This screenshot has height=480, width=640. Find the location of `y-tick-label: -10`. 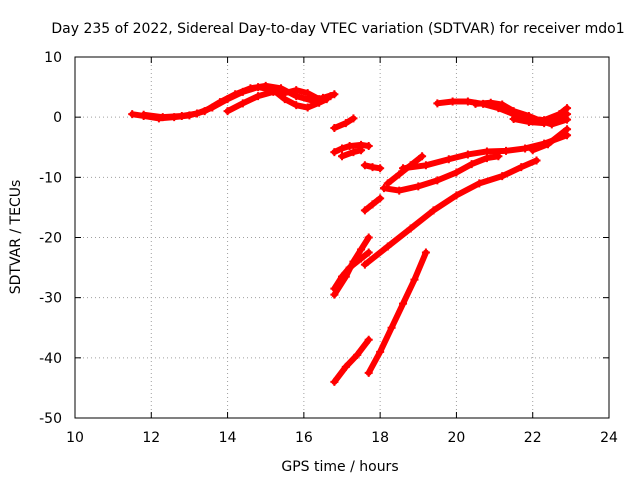

y-tick-label: -10 is located at coordinates (50, 178).